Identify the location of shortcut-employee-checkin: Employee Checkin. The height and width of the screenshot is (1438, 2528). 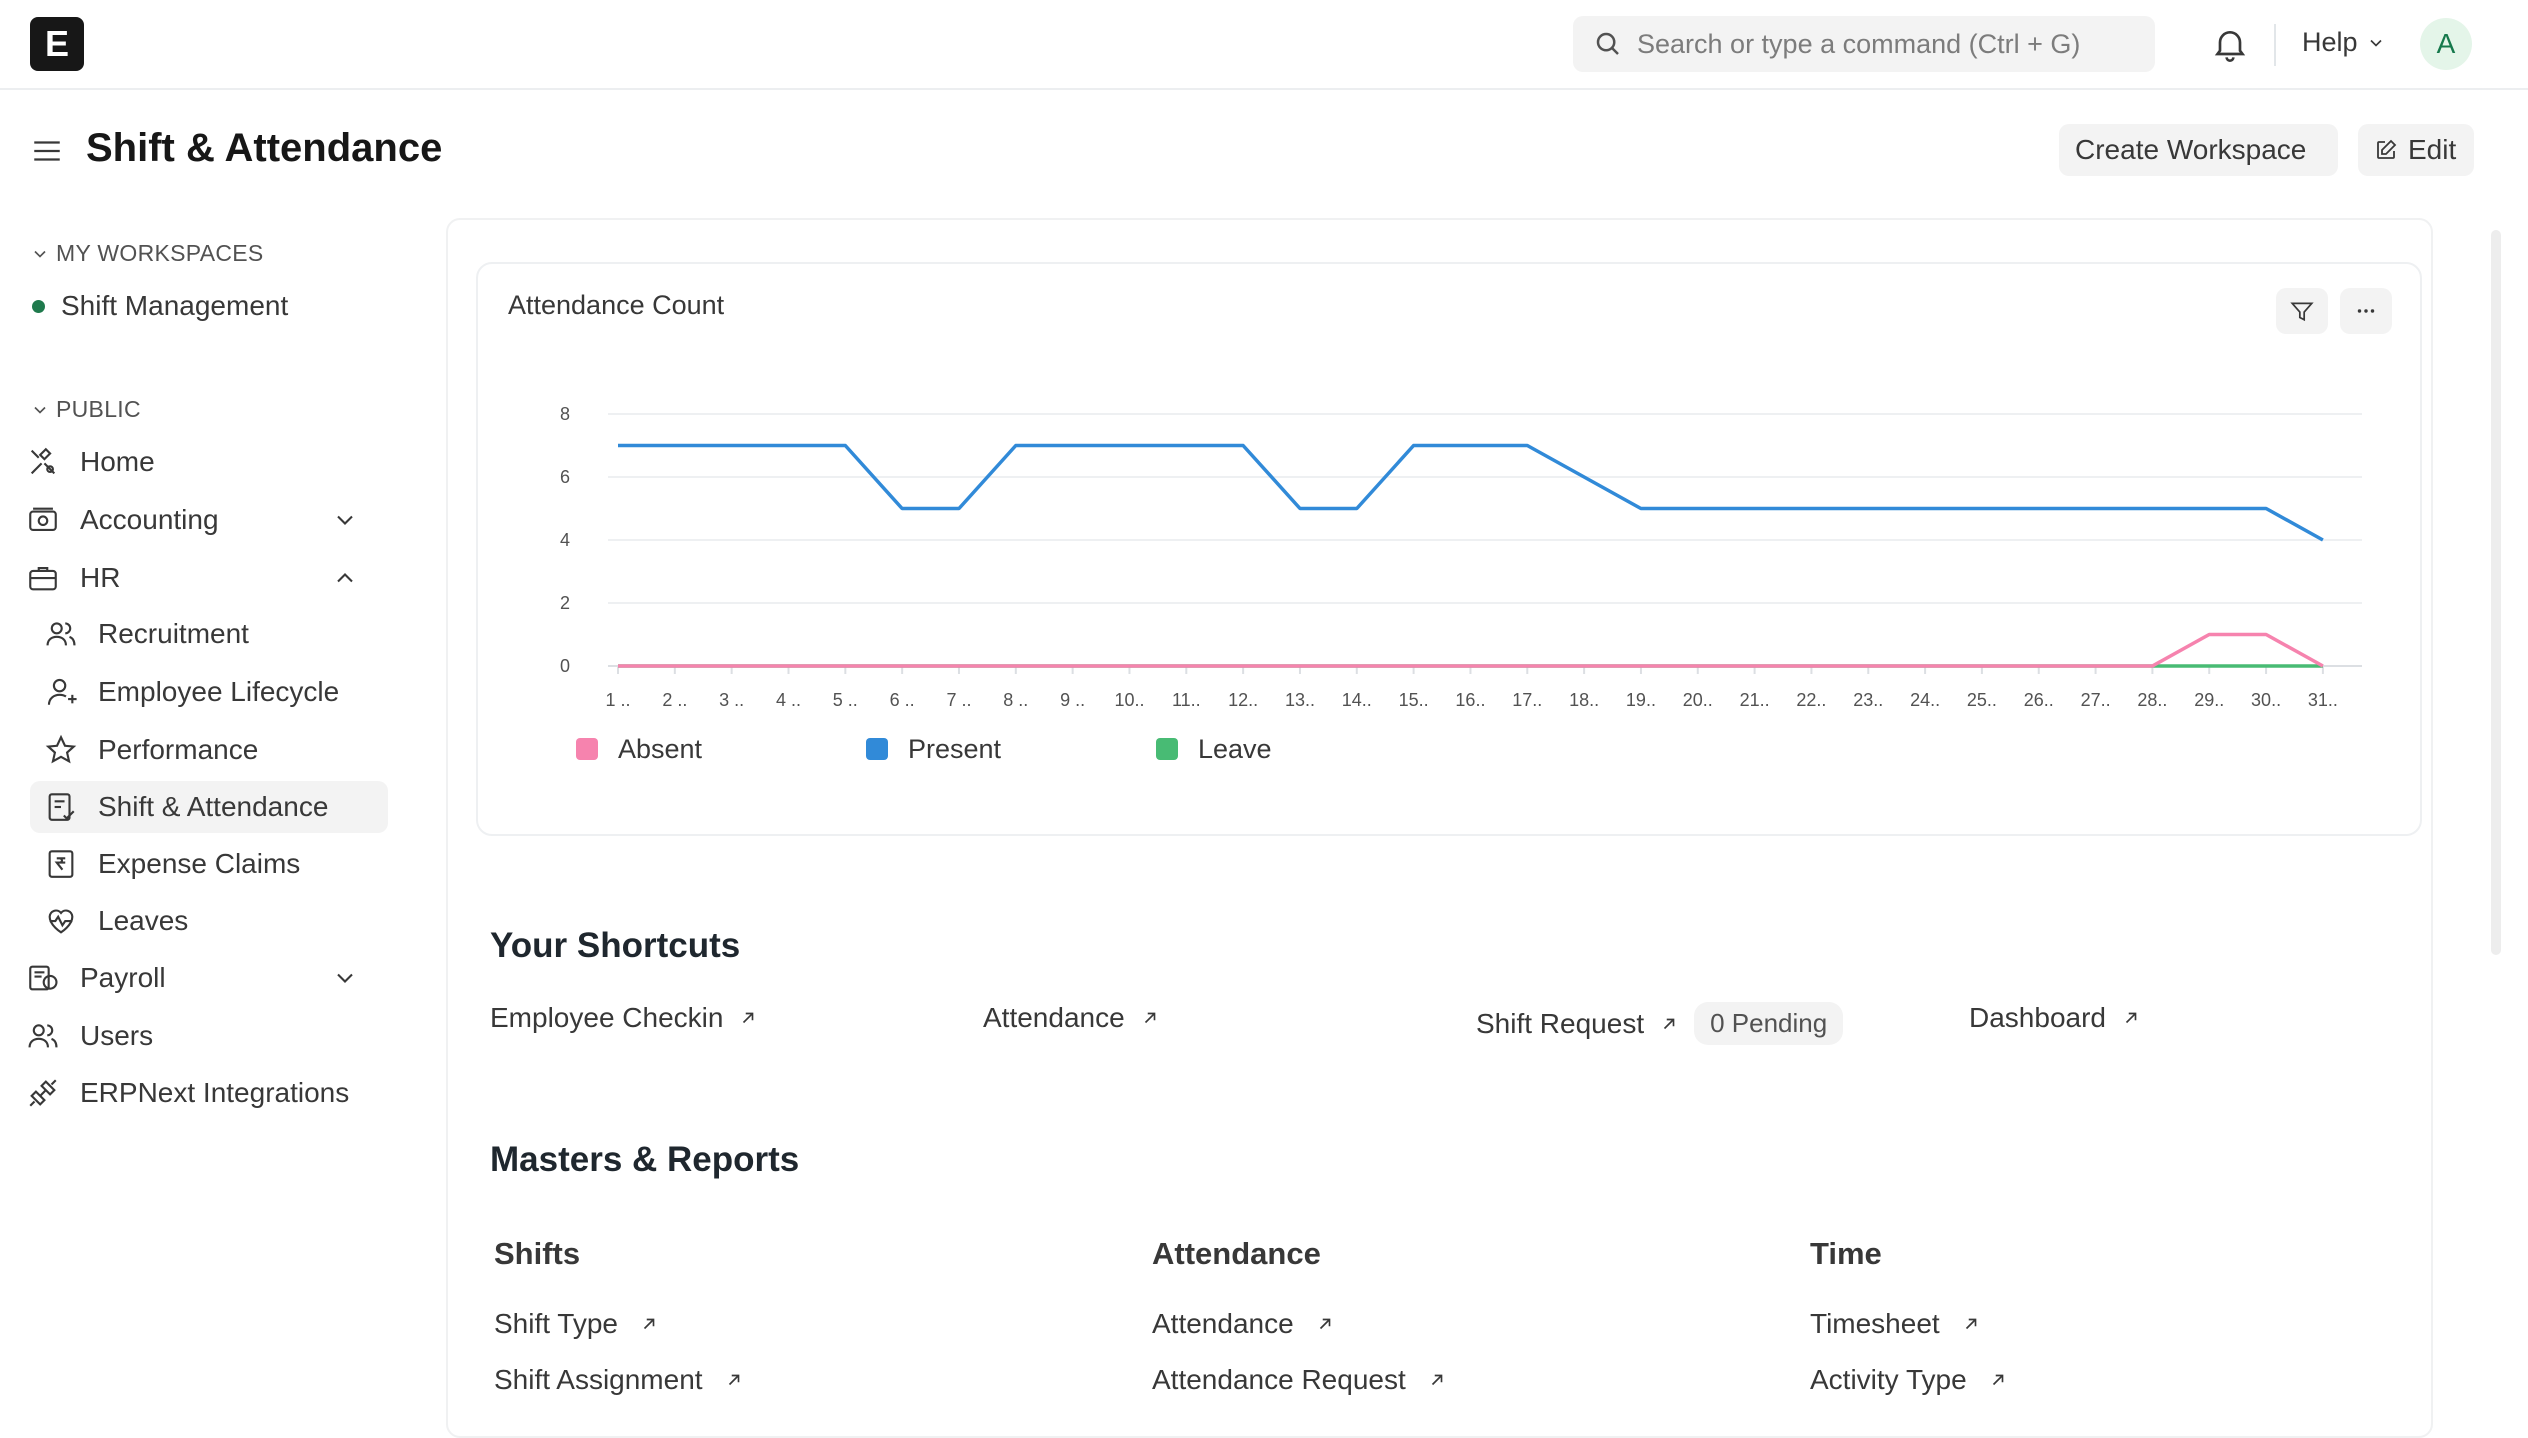
(623, 1018).